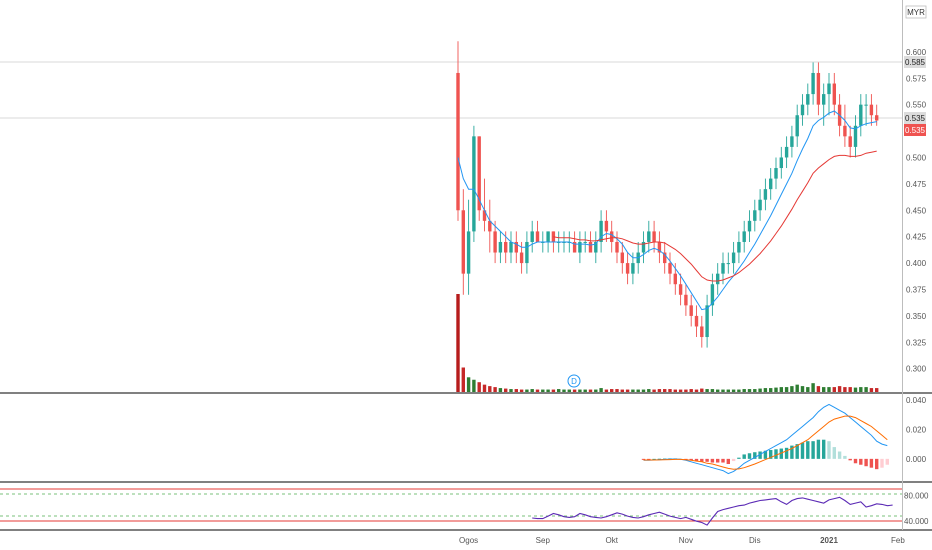 The width and height of the screenshot is (932, 550). I want to click on time-axis-label: 2021, so click(829, 540).